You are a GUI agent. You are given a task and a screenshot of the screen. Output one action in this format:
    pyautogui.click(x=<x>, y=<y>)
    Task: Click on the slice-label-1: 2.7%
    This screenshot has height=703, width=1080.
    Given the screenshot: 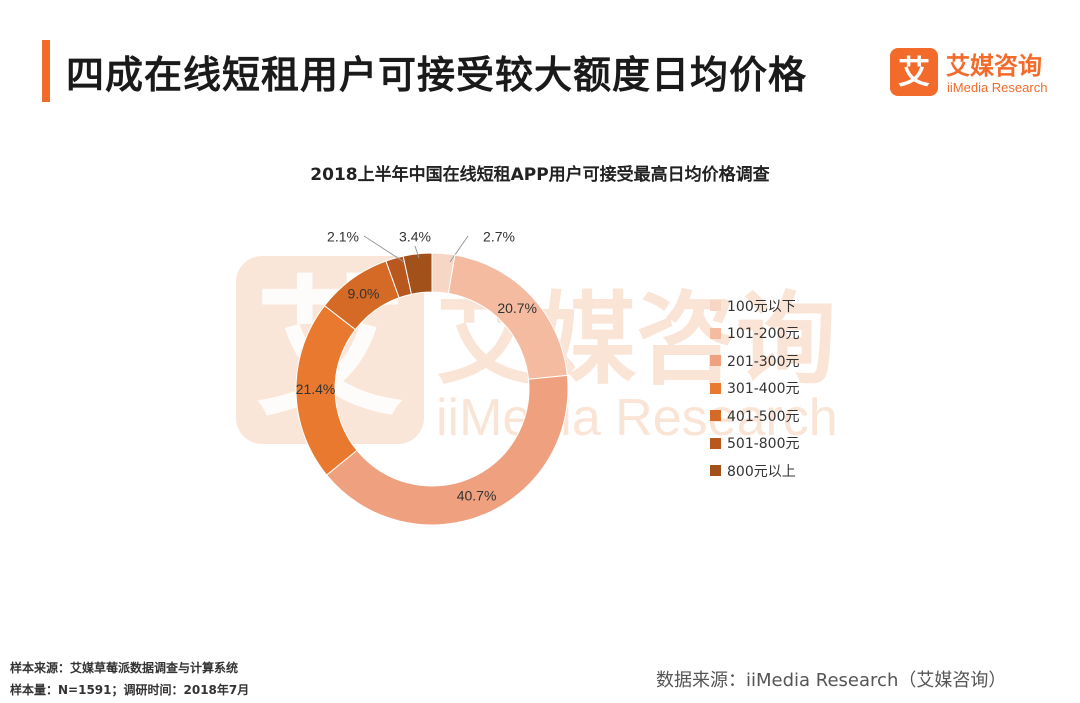 What is the action you would take?
    pyautogui.click(x=499, y=237)
    